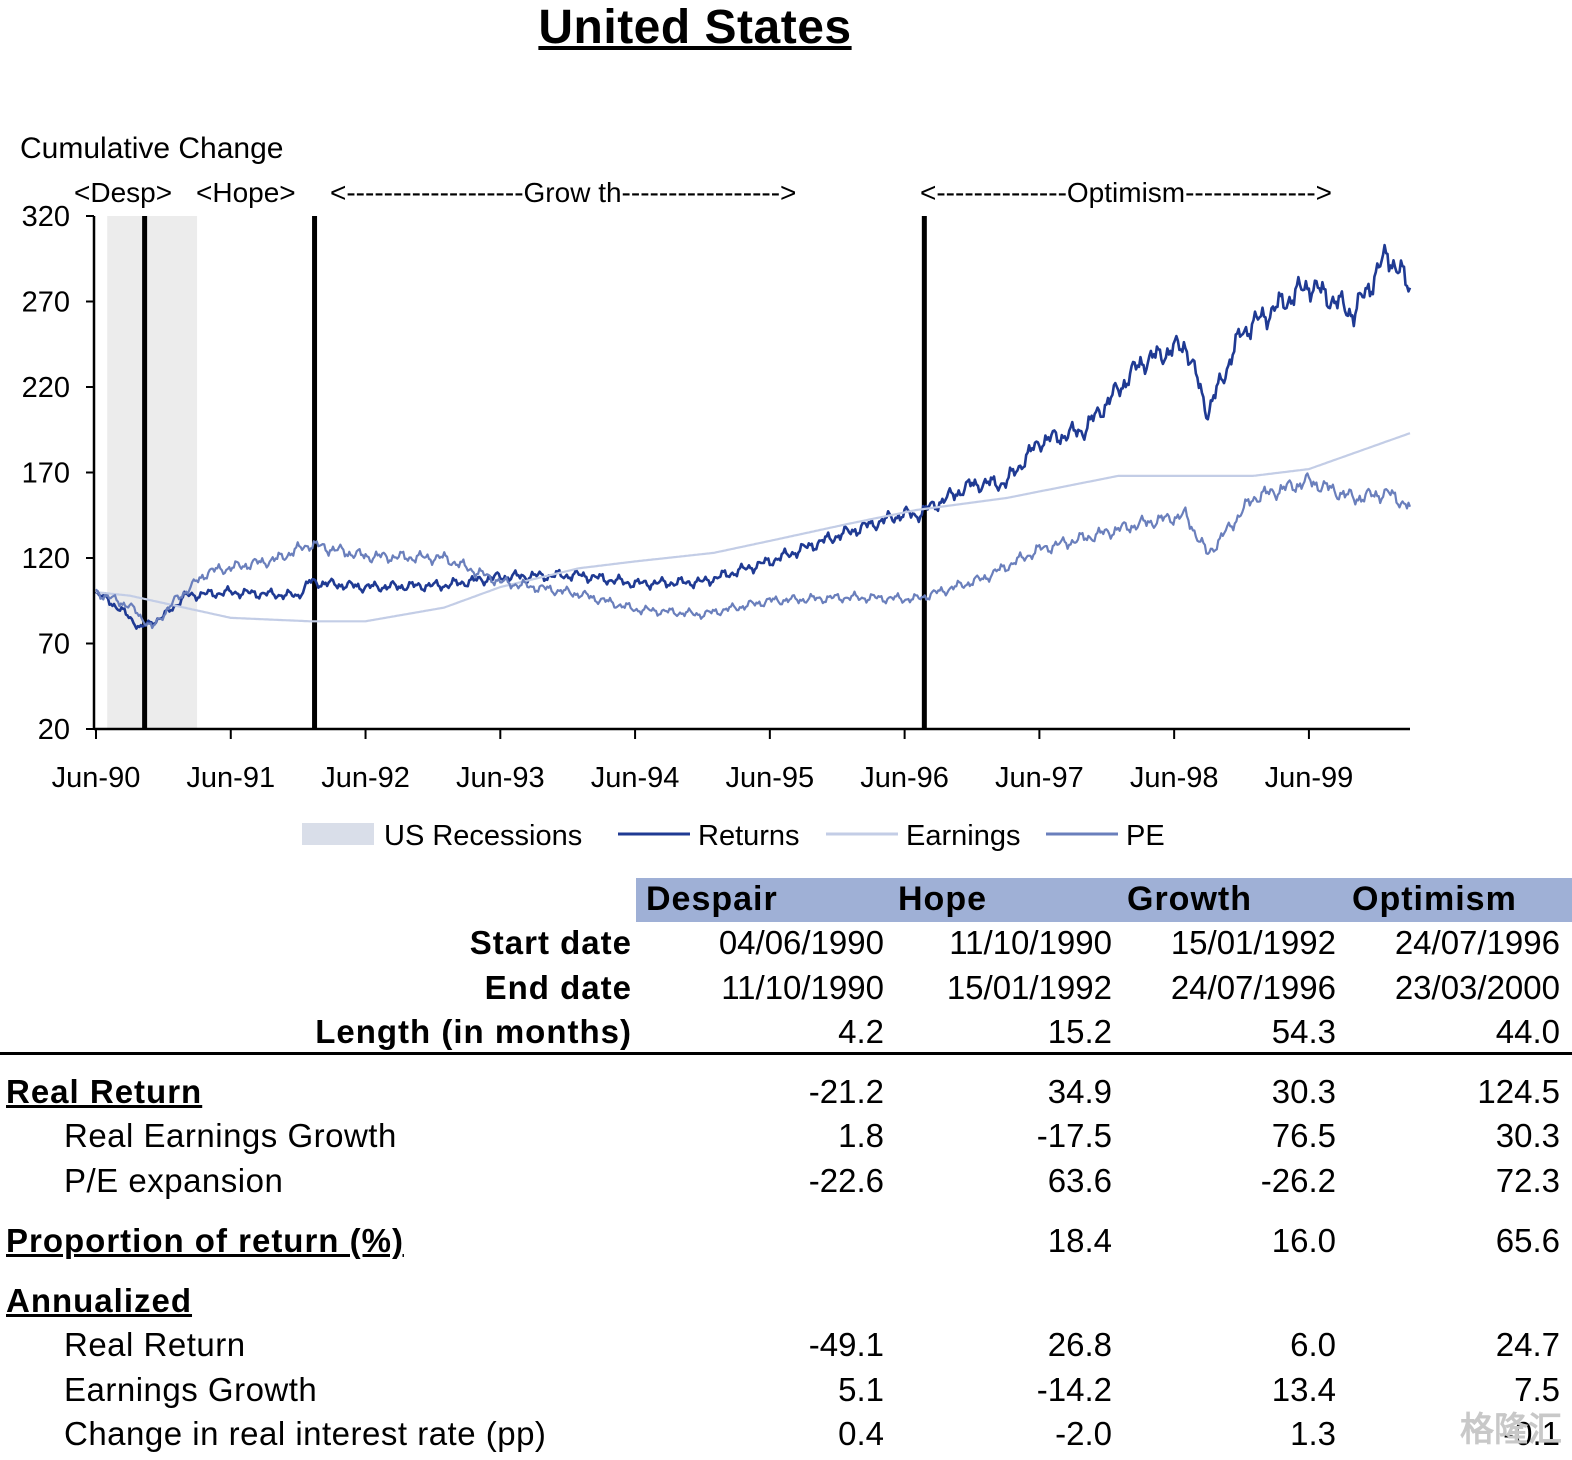 The height and width of the screenshot is (1460, 1572). Describe the element at coordinates (1537, 1389) in the screenshot. I see `cell: 7.5` at that location.